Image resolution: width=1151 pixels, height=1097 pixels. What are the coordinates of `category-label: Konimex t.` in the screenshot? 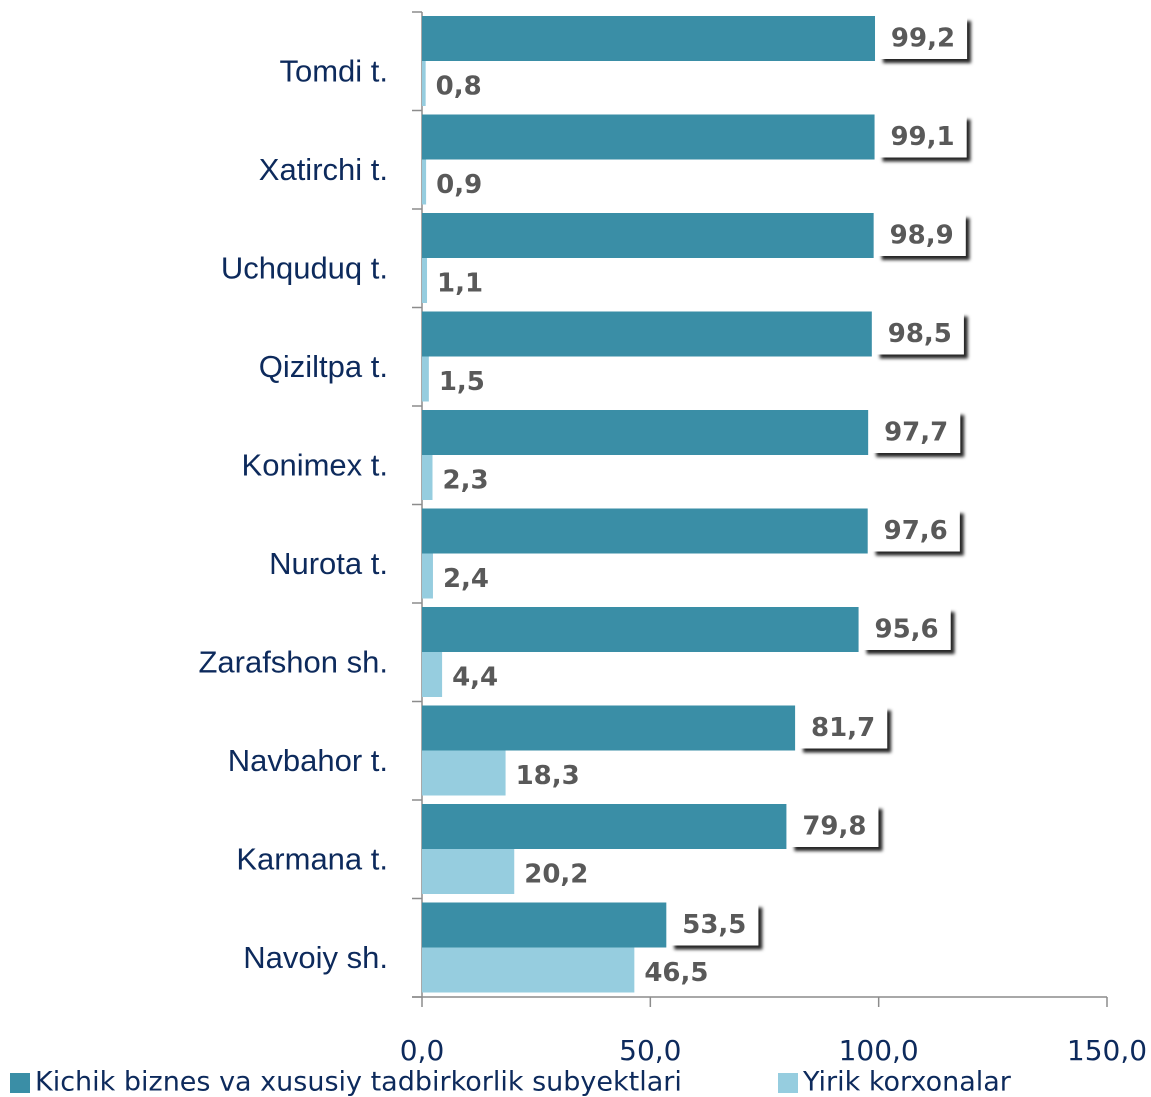 It's located at (315, 464).